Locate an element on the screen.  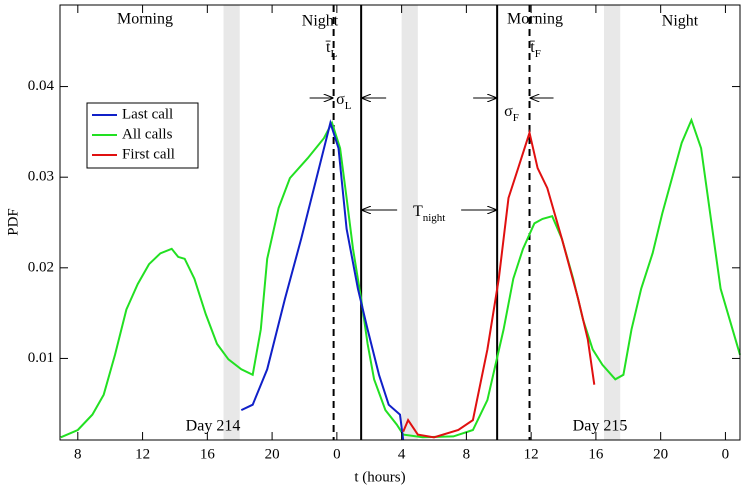
annotation: Tnight is located at coordinates (429, 213).